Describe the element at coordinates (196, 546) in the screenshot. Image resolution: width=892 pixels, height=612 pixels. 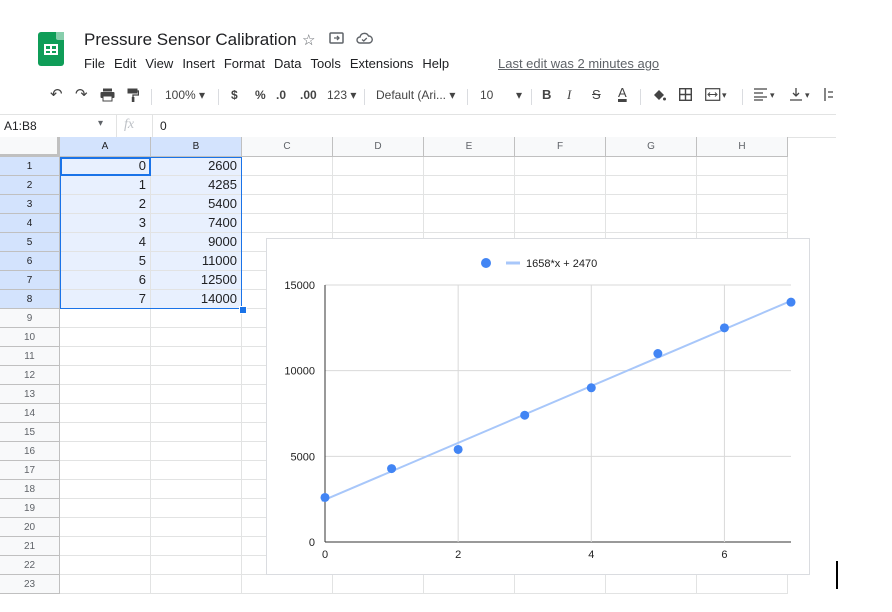
I see `cell-b21` at that location.